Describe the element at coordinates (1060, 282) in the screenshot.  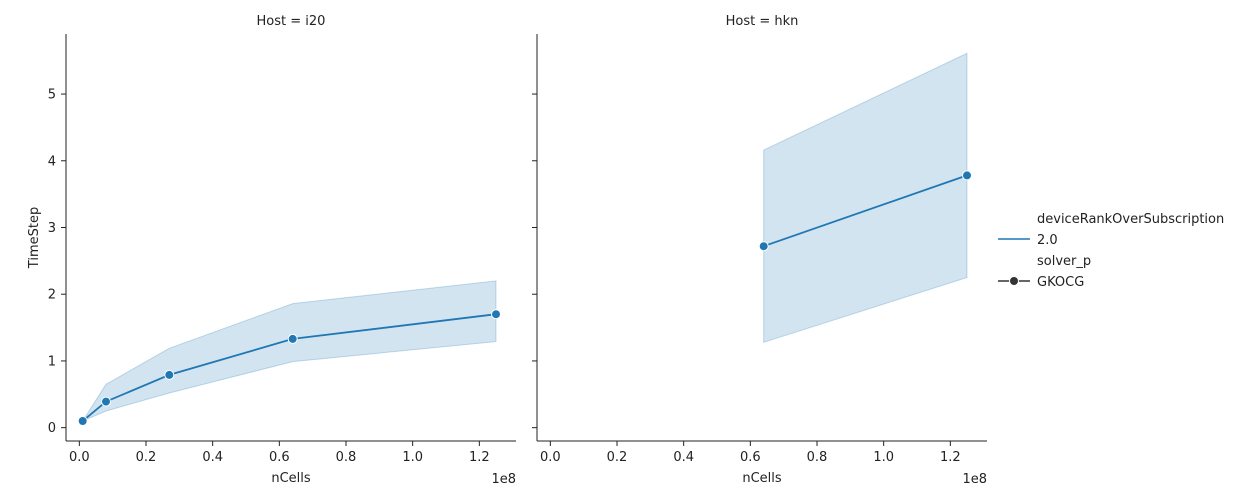
I see `legend-style-entry: GKOCG` at that location.